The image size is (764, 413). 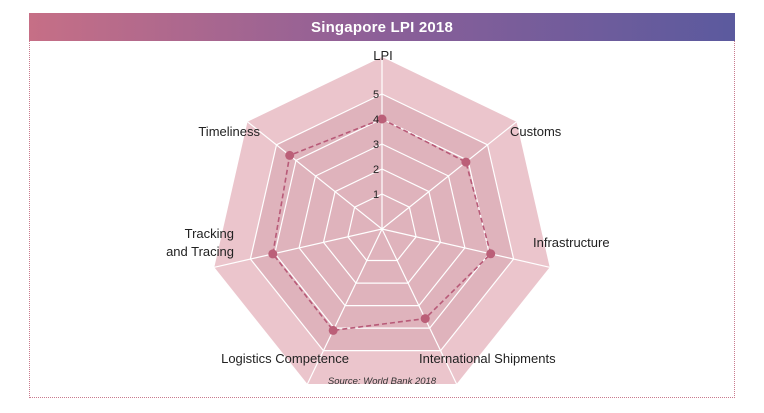 I want to click on series-line, so click(x=381, y=225).